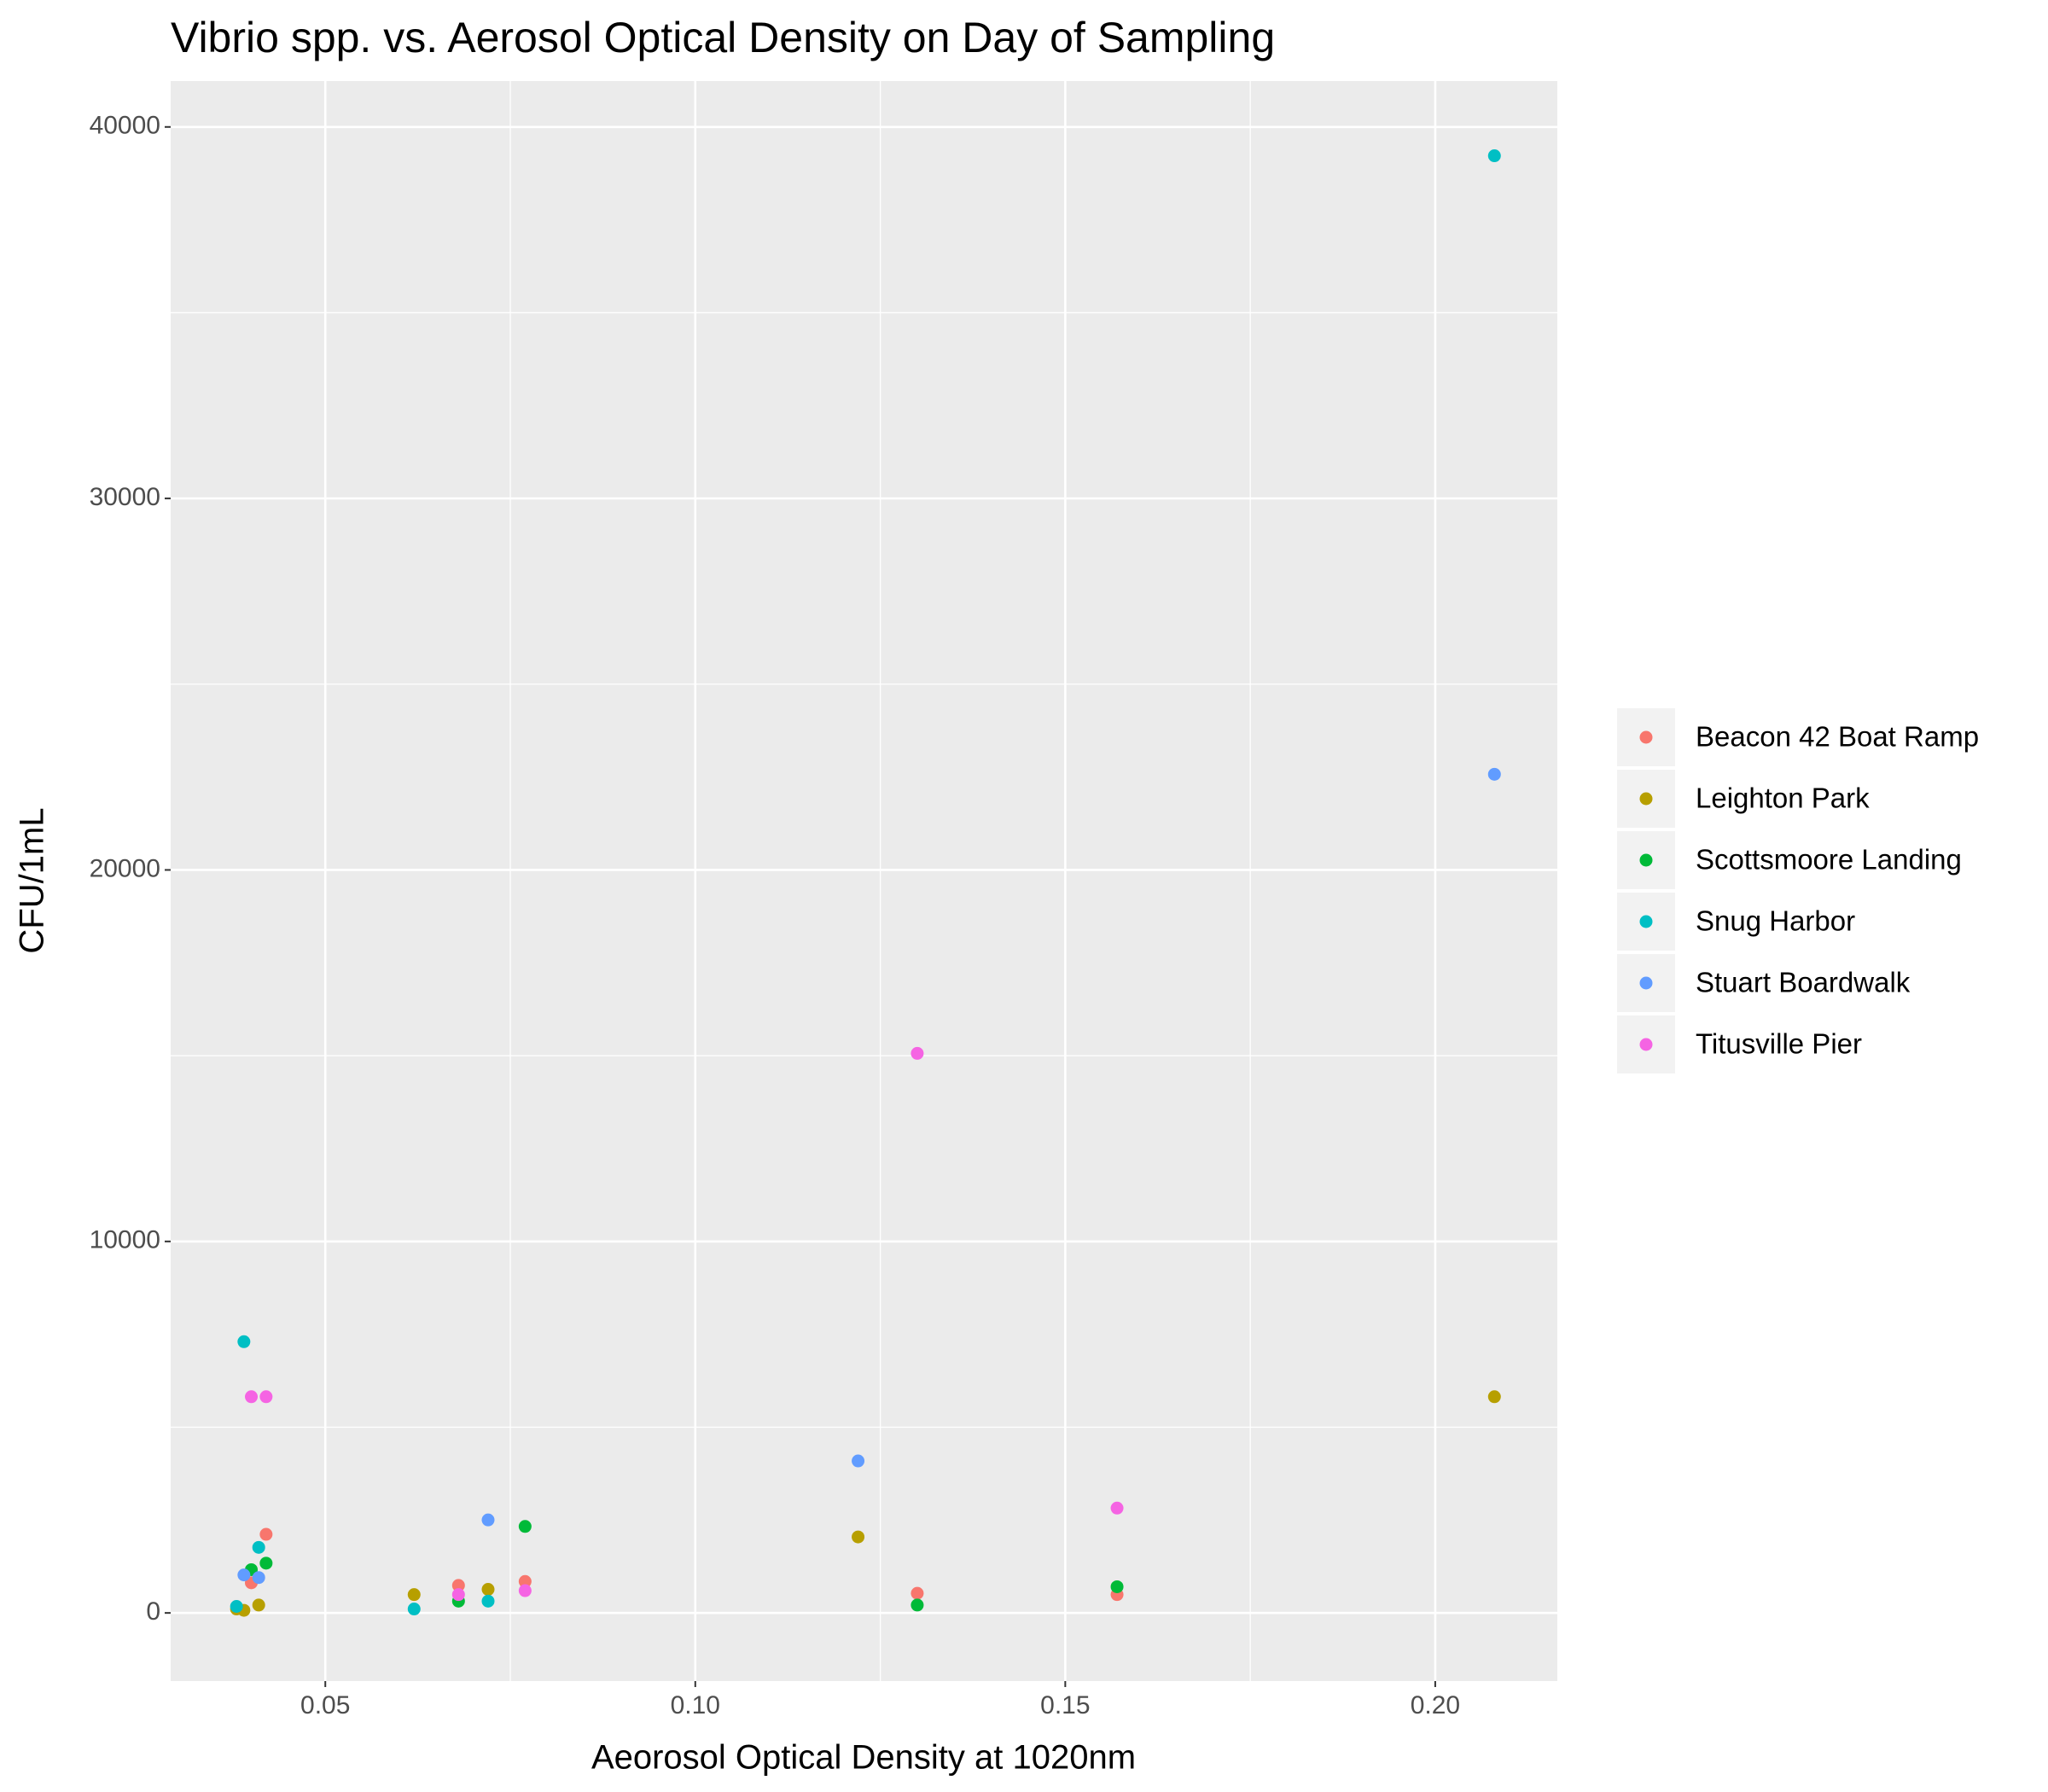 This screenshot has height=1792, width=2048. Describe the element at coordinates (1804, 983) in the screenshot. I see `legend-label: Stuart Boardwalk` at that location.